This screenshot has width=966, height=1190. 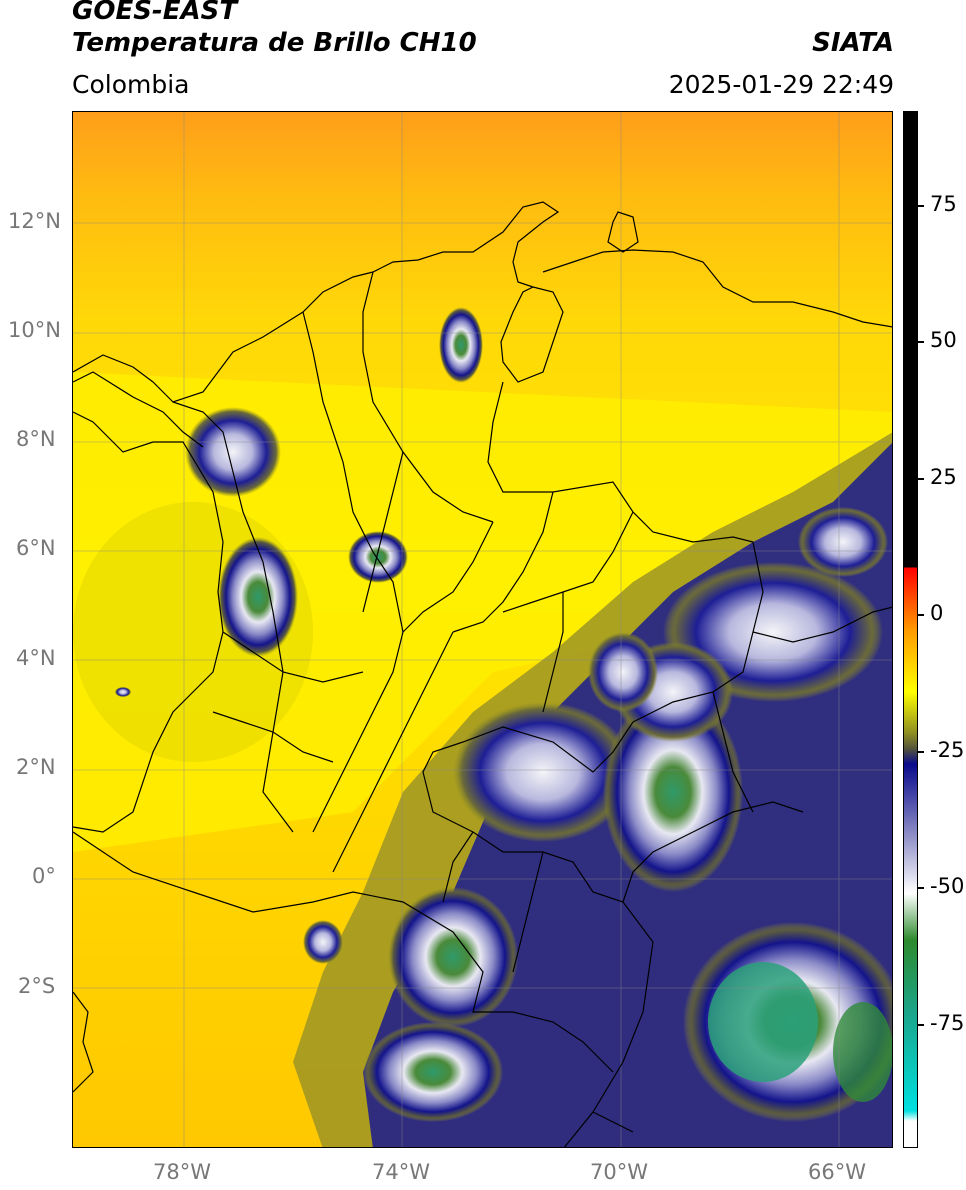 What do you see at coordinates (921, 888) in the screenshot?
I see `colorbar-tick-minus50` at bounding box center [921, 888].